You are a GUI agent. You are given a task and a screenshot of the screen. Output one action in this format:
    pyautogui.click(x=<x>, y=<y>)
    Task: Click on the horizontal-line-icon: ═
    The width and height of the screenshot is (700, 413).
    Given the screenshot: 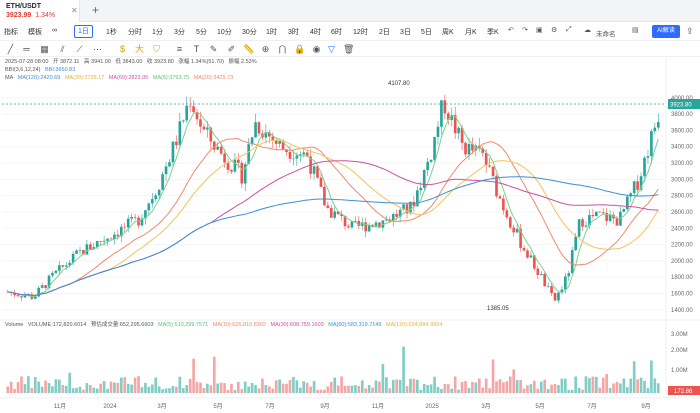 What is the action you would take?
    pyautogui.click(x=26, y=49)
    